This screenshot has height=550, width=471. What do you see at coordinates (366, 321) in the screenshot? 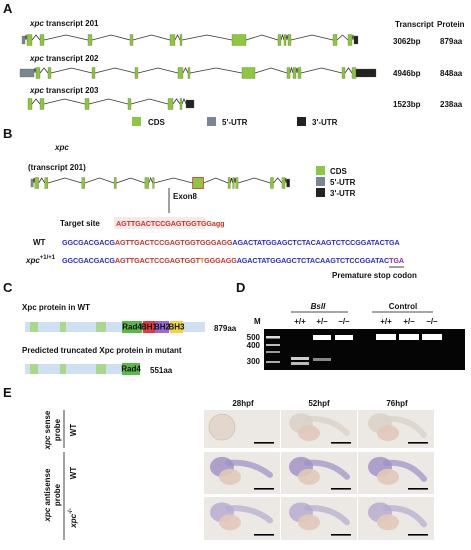
I see `lane-labels: +/+ +/– –/– +/+ +/– –/–` at bounding box center [366, 321].